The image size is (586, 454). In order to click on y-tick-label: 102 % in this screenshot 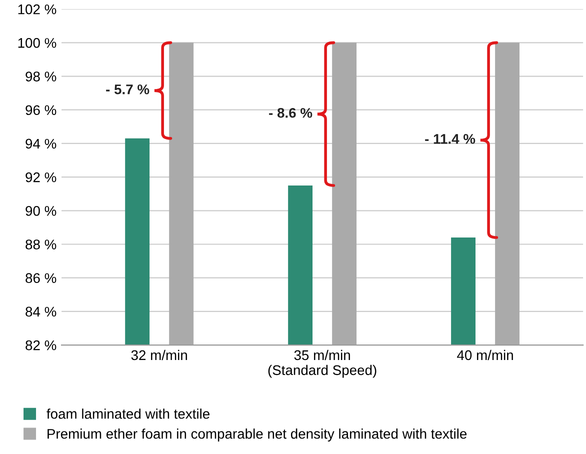, I will do `click(37, 9)`.